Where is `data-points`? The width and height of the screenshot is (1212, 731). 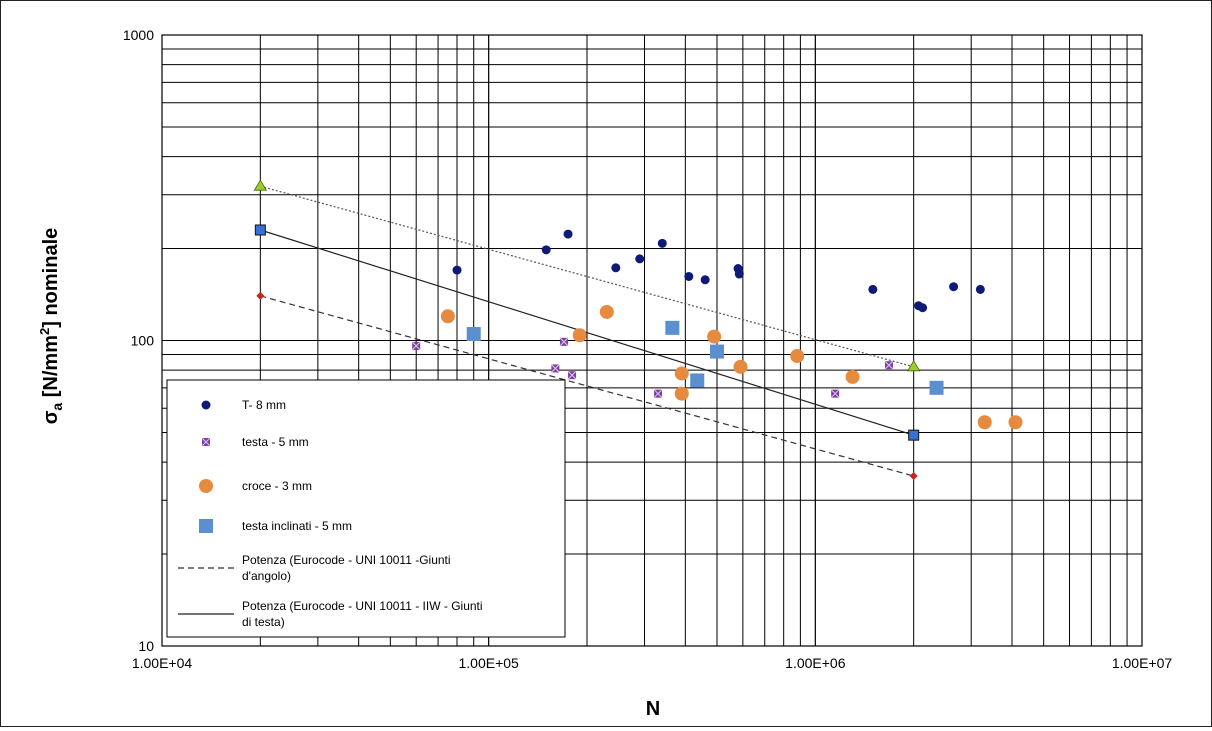 data-points is located at coordinates (717, 329).